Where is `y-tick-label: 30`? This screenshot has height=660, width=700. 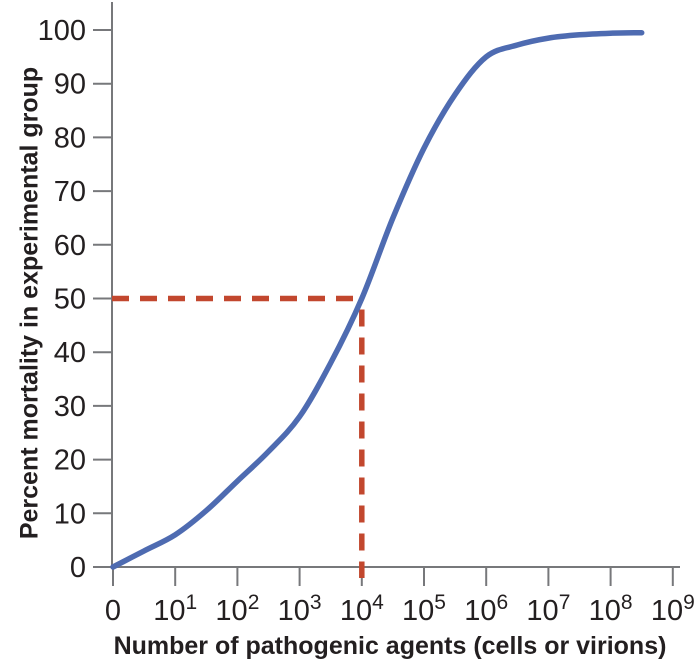
y-tick-label: 30 is located at coordinates (70, 407).